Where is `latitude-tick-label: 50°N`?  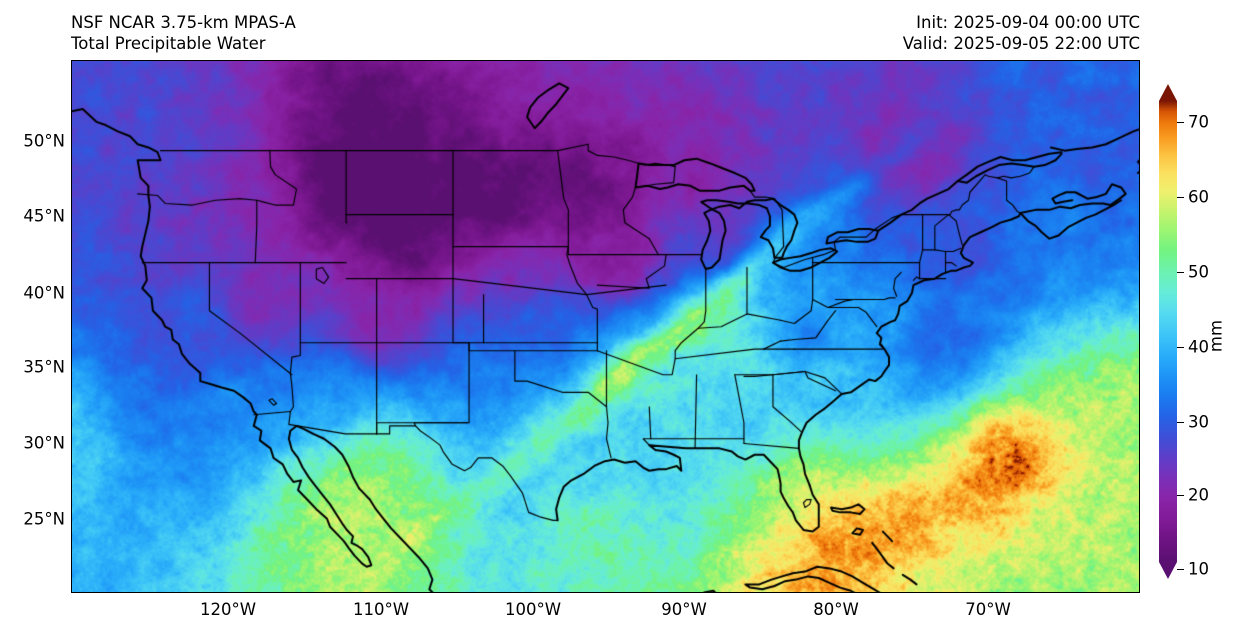 latitude-tick-label: 50°N is located at coordinates (44, 141).